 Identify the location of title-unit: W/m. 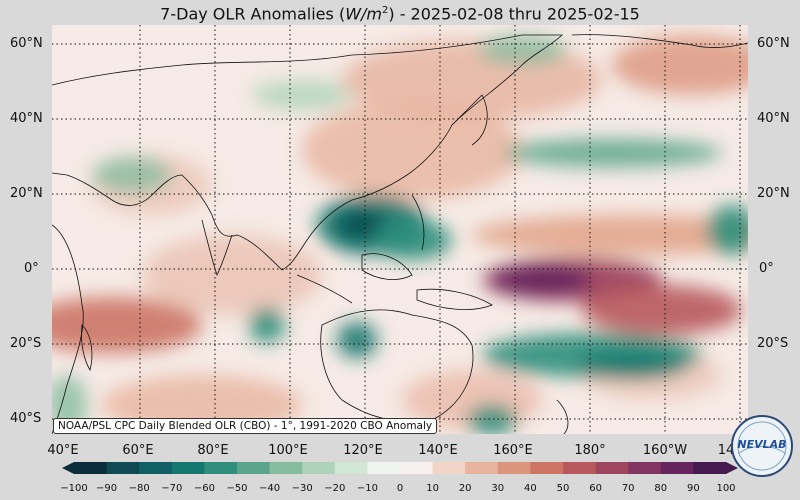
(363, 14).